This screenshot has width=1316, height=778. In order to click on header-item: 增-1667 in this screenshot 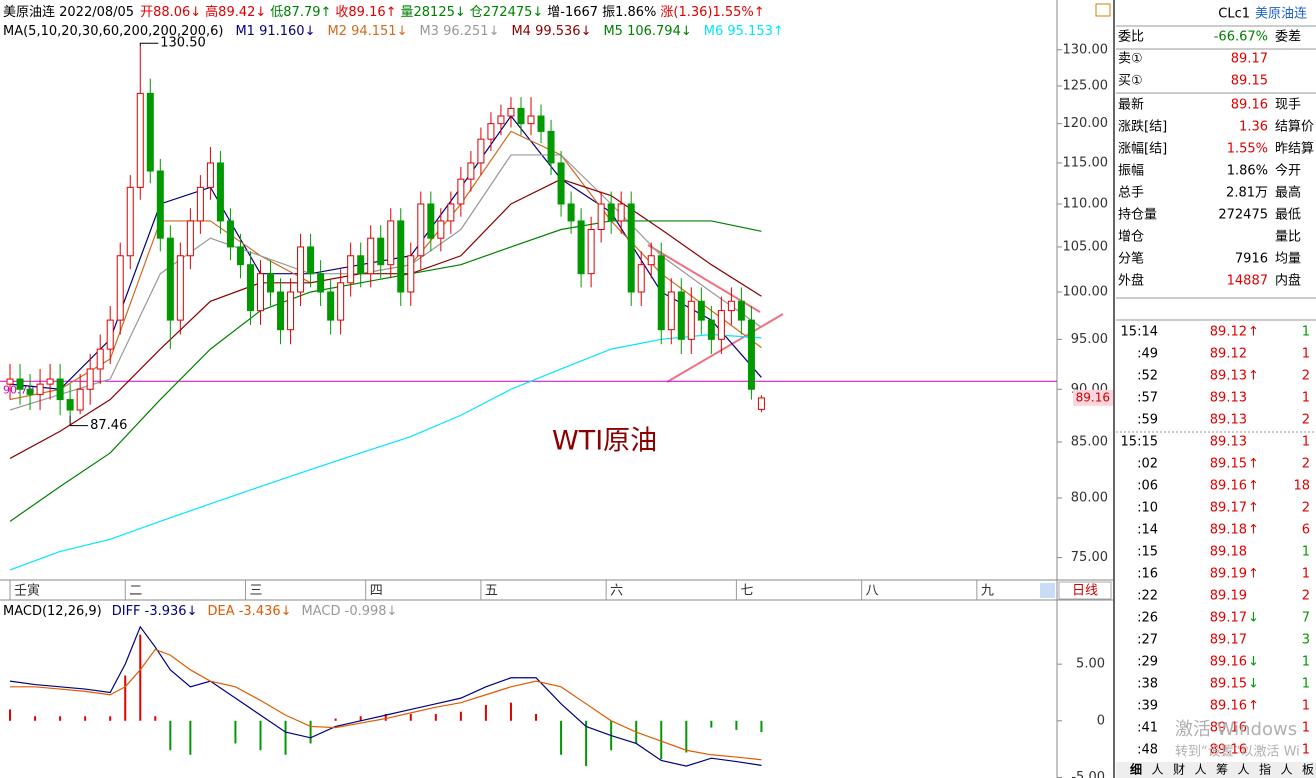, I will do `click(572, 12)`.